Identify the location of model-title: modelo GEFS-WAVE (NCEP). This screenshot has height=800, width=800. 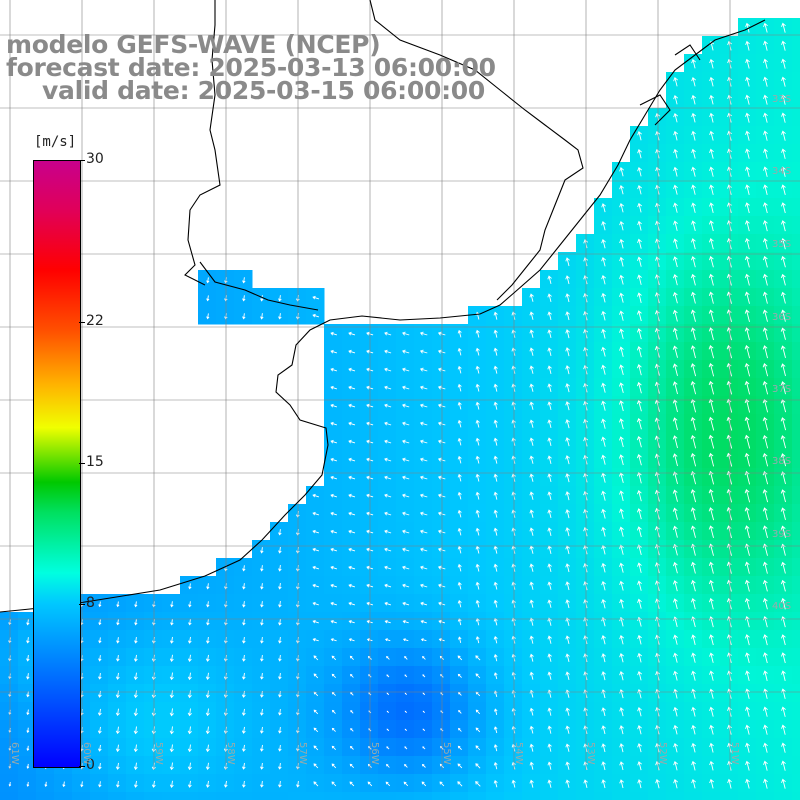
(193, 44).